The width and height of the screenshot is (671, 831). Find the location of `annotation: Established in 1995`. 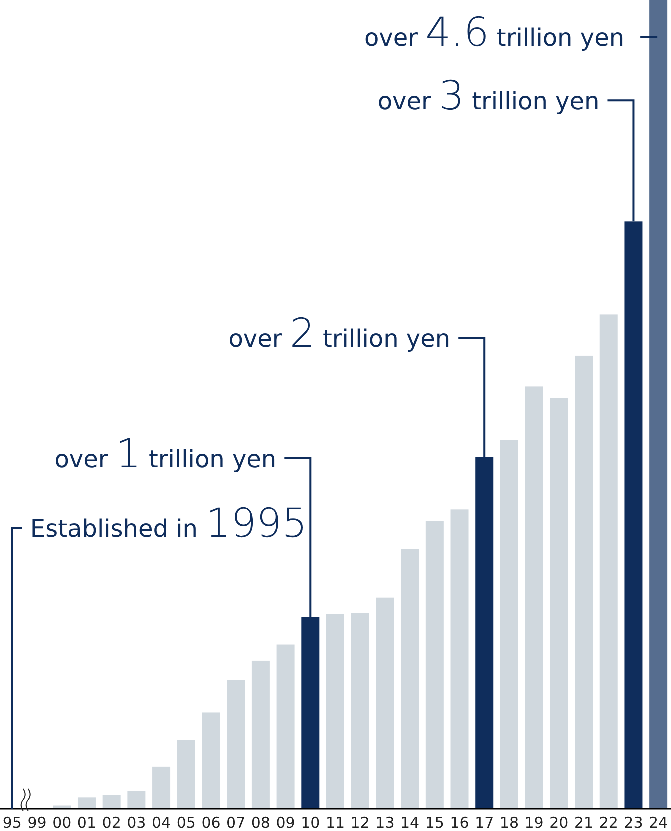

annotation: Established in 1995 is located at coordinates (169, 524).